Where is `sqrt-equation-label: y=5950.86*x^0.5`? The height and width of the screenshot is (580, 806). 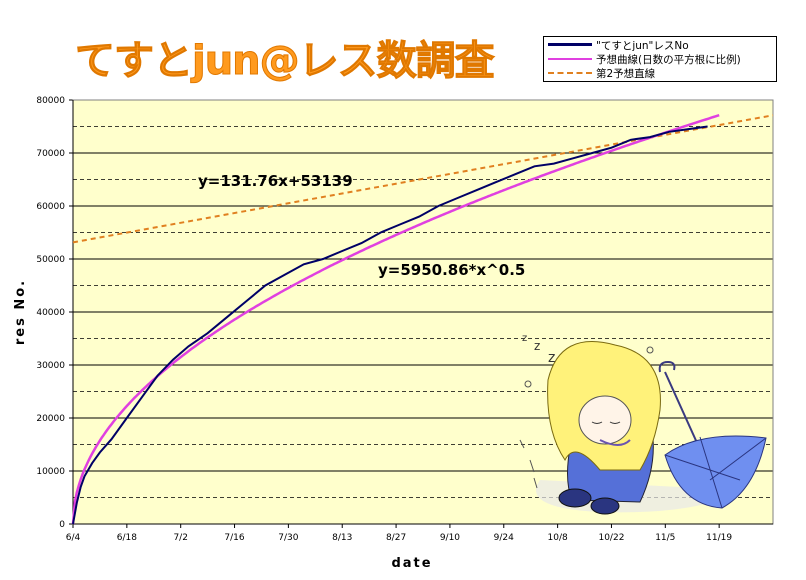 sqrt-equation-label: y=5950.86*x^0.5 is located at coordinates (451, 270).